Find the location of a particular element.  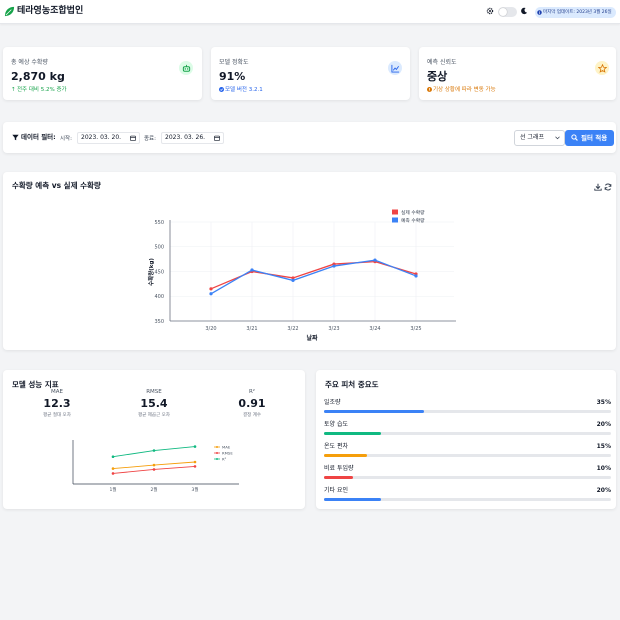

start-date-value: 2023. 03. 20. is located at coordinates (101, 137).